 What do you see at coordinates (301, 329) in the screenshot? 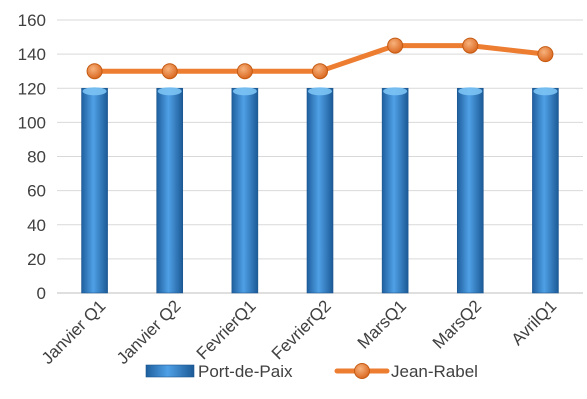
I see `x-tick-label: FevrierQ2` at bounding box center [301, 329].